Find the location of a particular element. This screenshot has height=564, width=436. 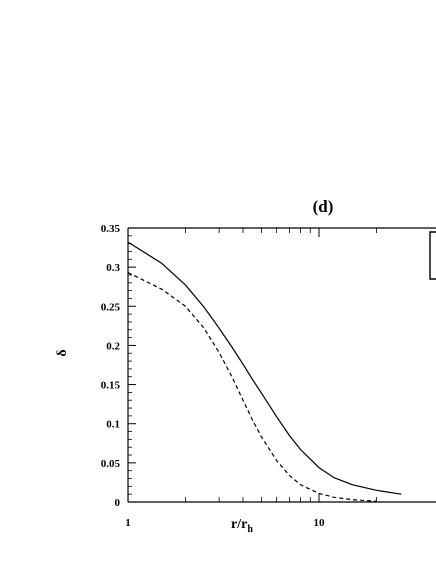

y-tick-label: 0.2 is located at coordinates (113, 346).